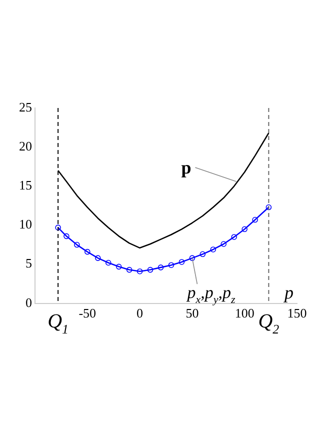  Describe the element at coordinates (25, 146) in the screenshot. I see `y-tick-label: 20` at that location.